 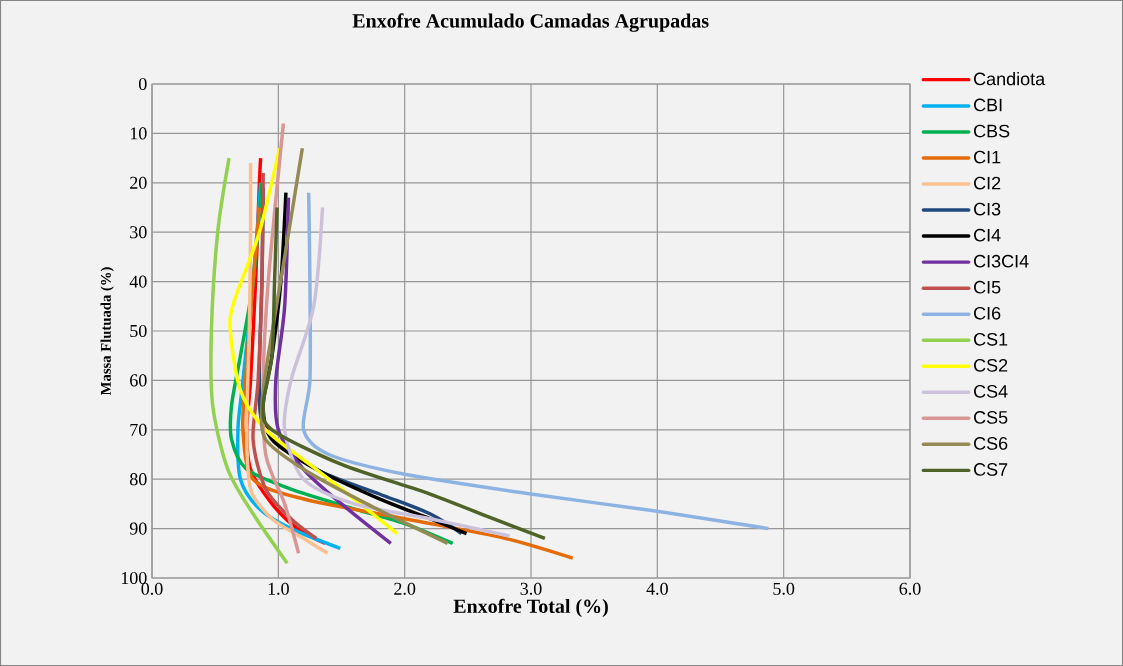 What do you see at coordinates (138, 281) in the screenshot?
I see `y-tick-label: 40` at bounding box center [138, 281].